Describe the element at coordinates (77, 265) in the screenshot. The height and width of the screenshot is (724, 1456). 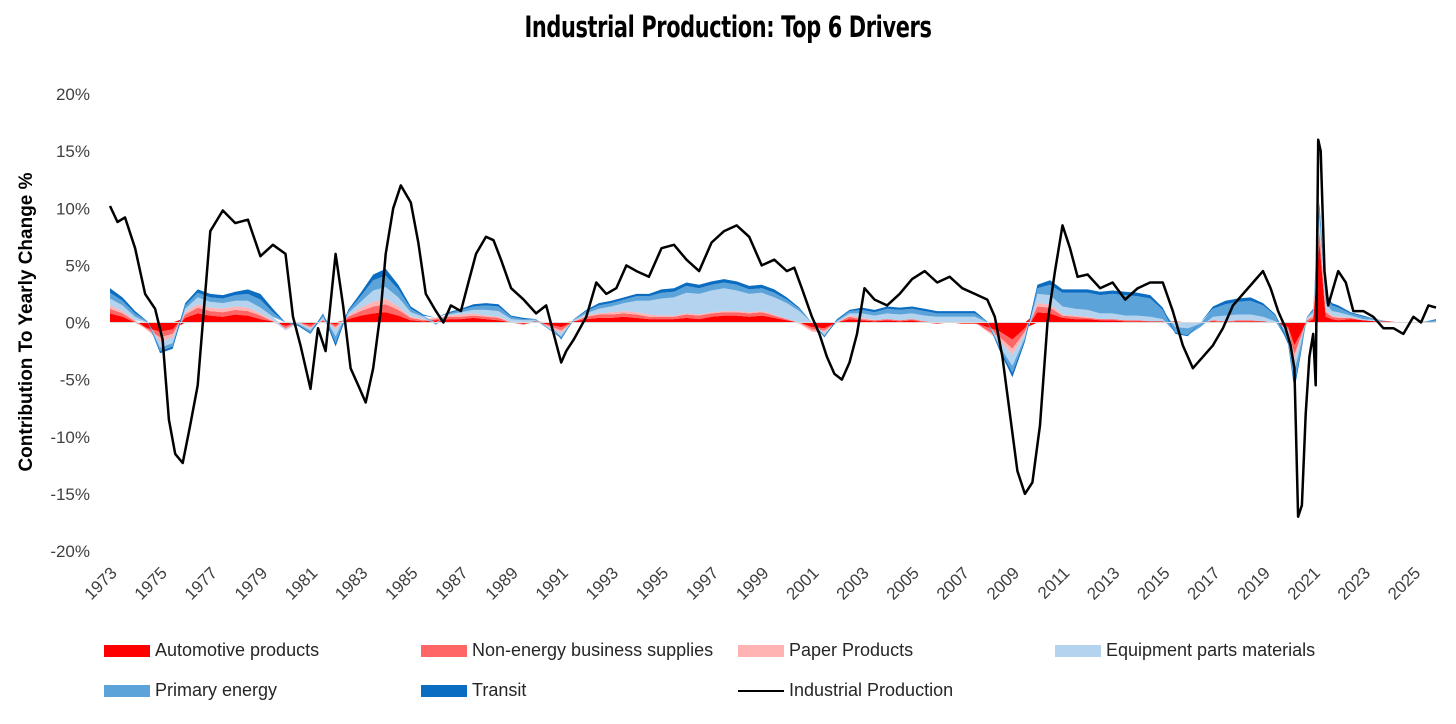
I see `y-tick-label: 5%` at that location.